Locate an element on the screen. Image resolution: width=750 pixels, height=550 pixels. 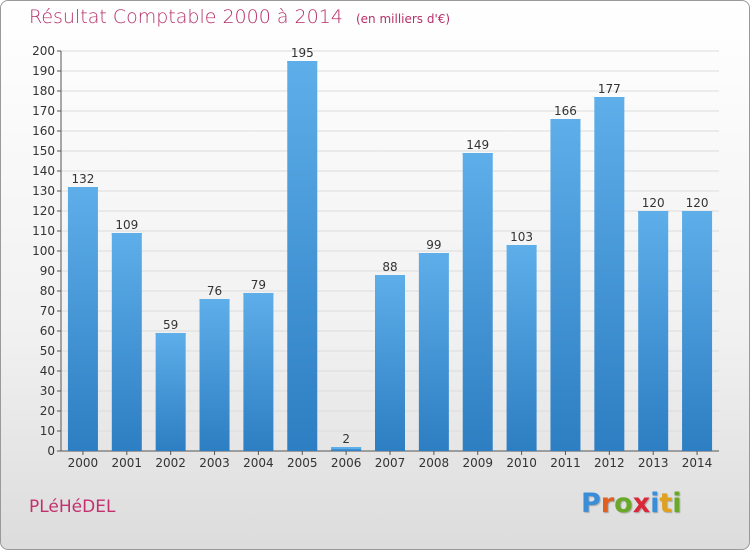
x-tick-label: 2005 is located at coordinates (302, 463).